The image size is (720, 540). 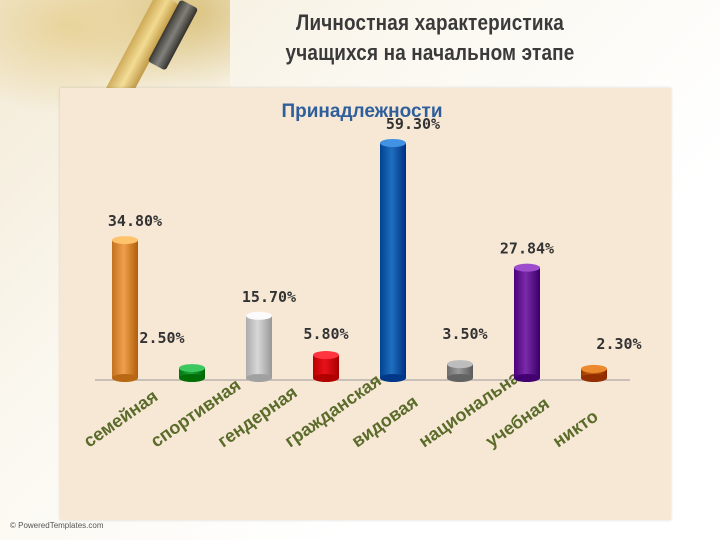 I want to click on category-label-никто: никто, so click(x=575, y=428).